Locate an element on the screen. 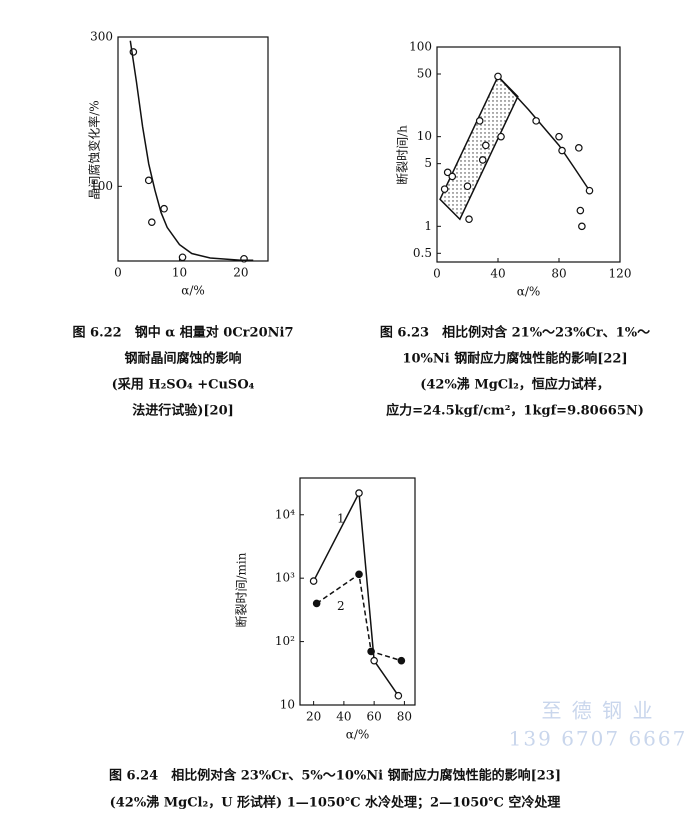 The width and height of the screenshot is (700, 824). shaded-band is located at coordinates (479, 148).